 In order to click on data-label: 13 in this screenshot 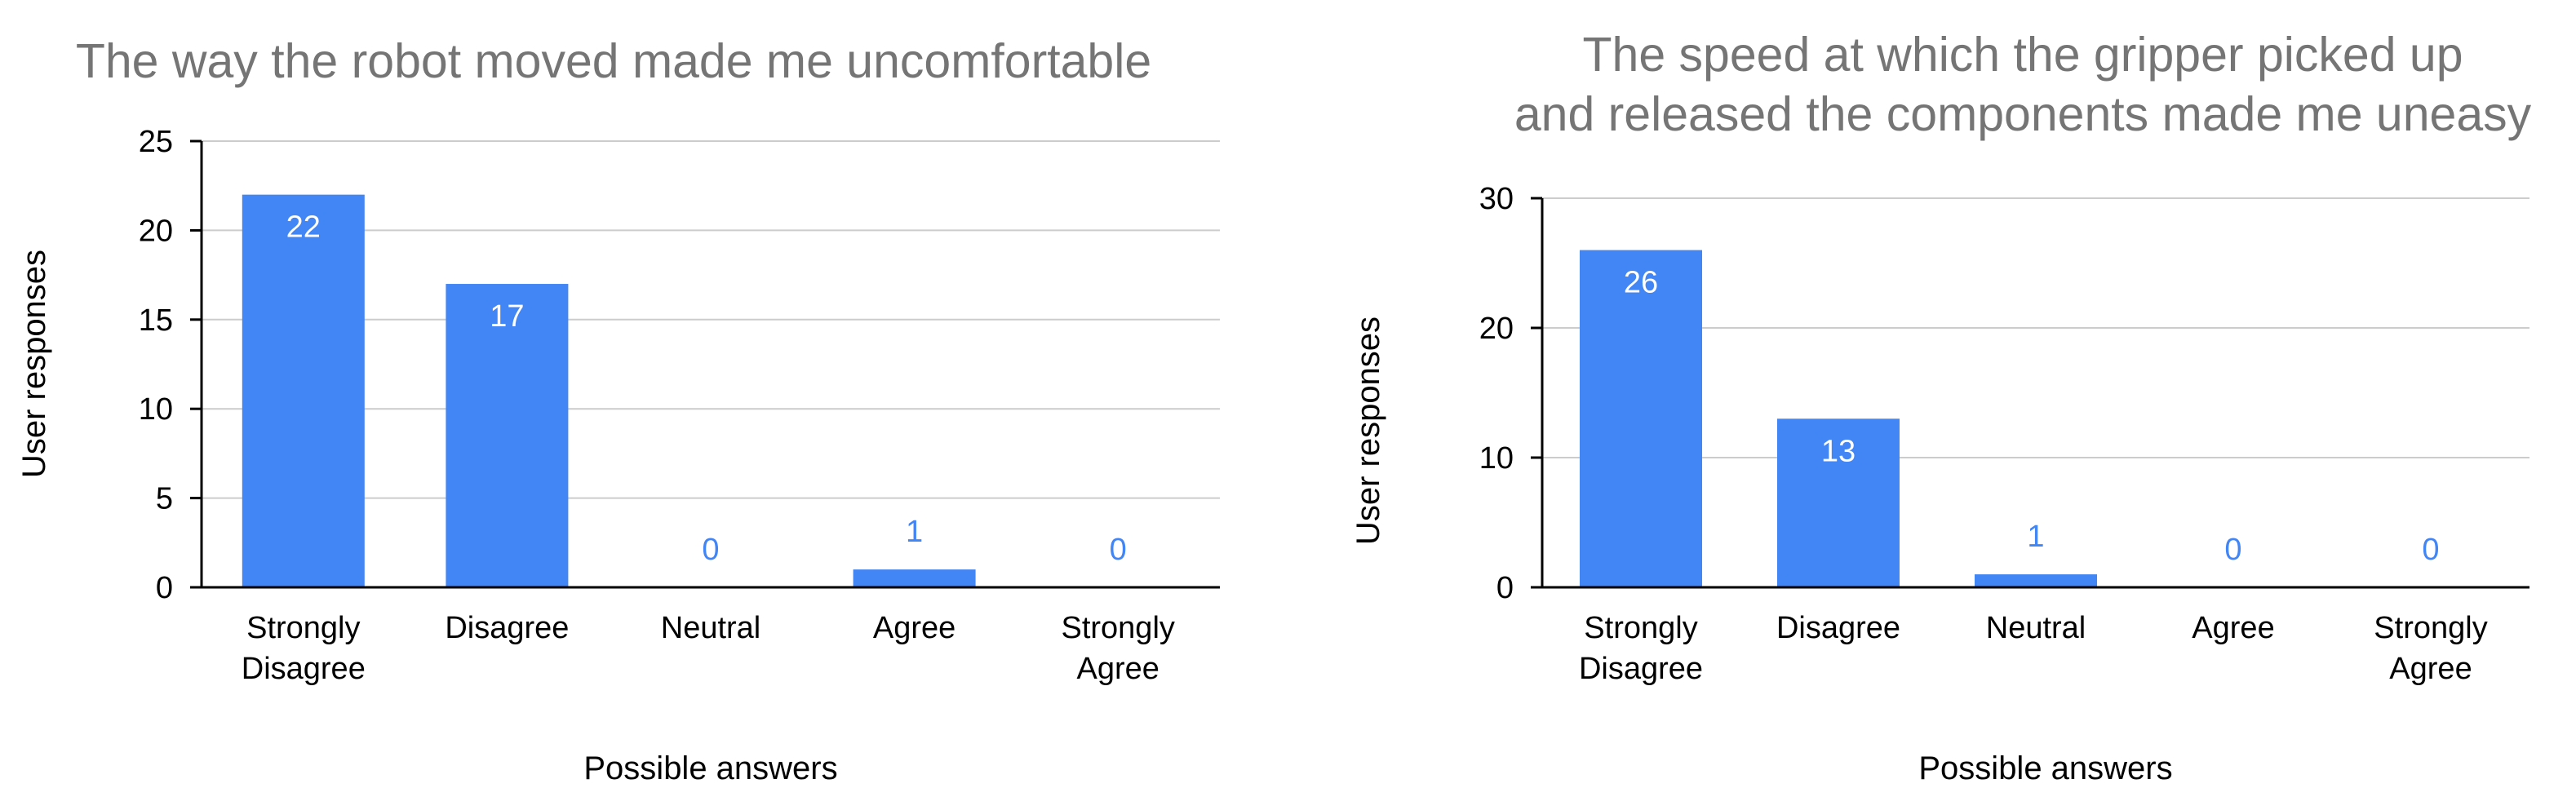, I will do `click(1839, 451)`.